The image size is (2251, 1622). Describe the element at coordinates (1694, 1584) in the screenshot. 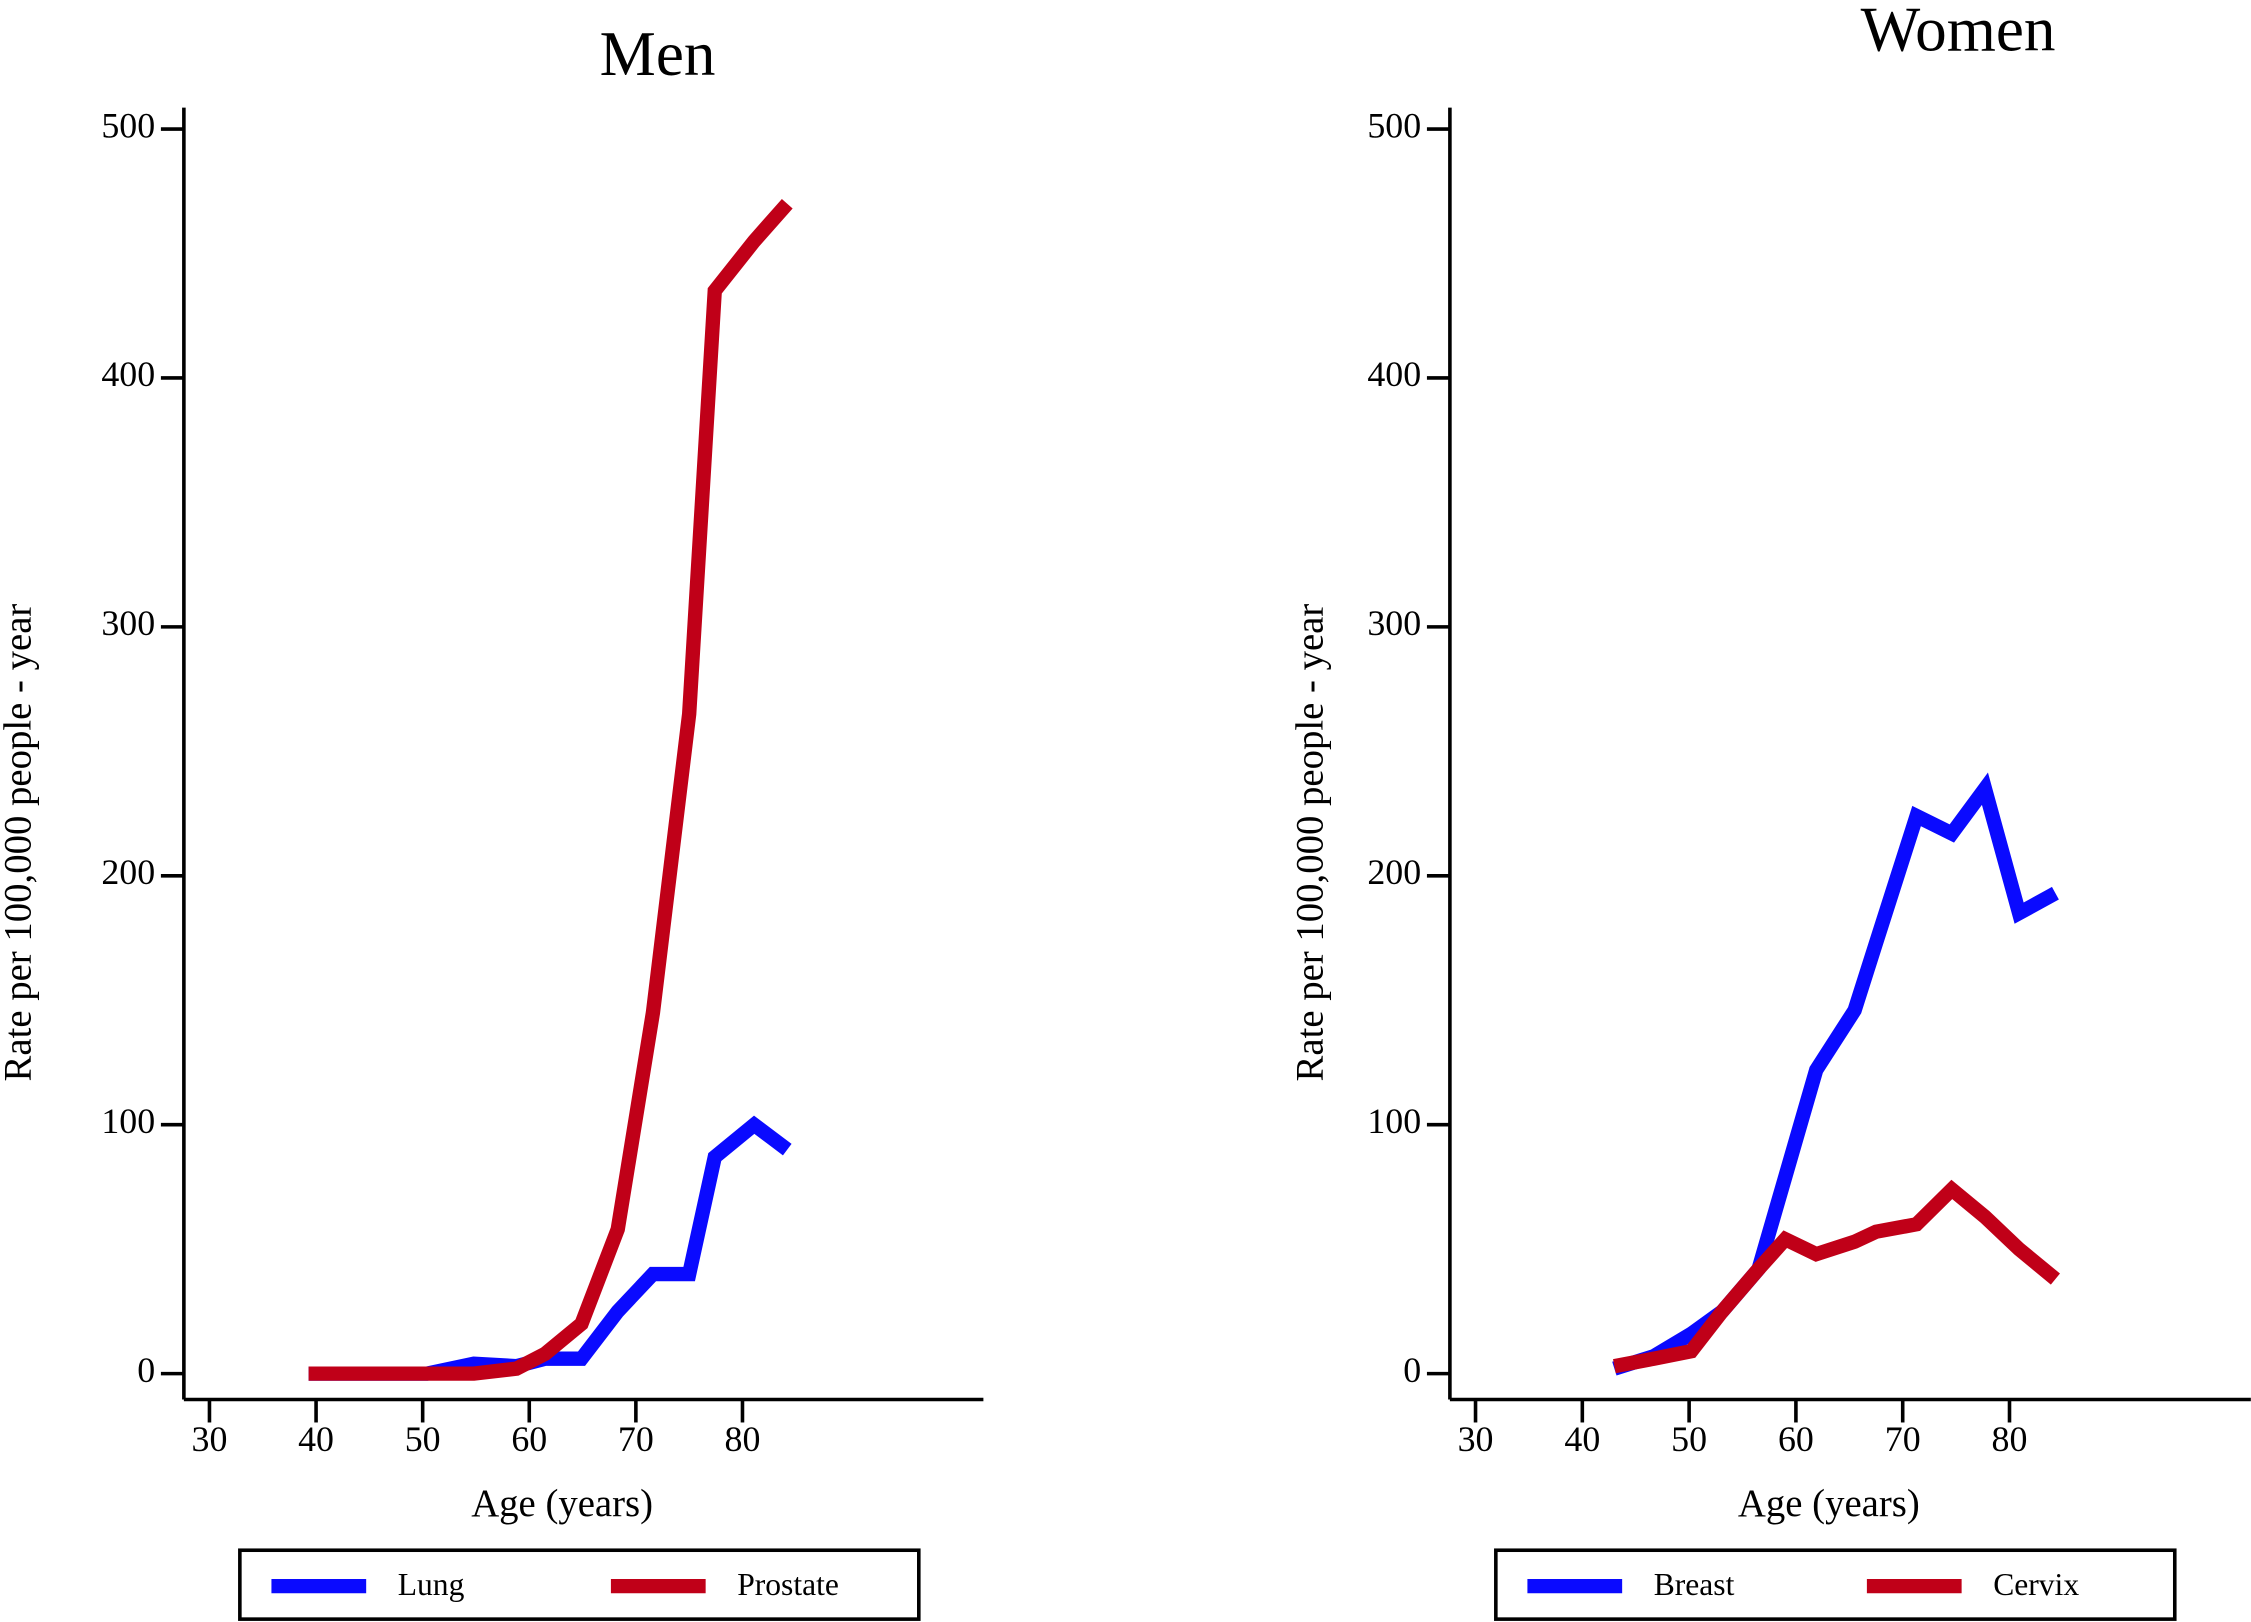

I see `legend-label: Breast` at that location.